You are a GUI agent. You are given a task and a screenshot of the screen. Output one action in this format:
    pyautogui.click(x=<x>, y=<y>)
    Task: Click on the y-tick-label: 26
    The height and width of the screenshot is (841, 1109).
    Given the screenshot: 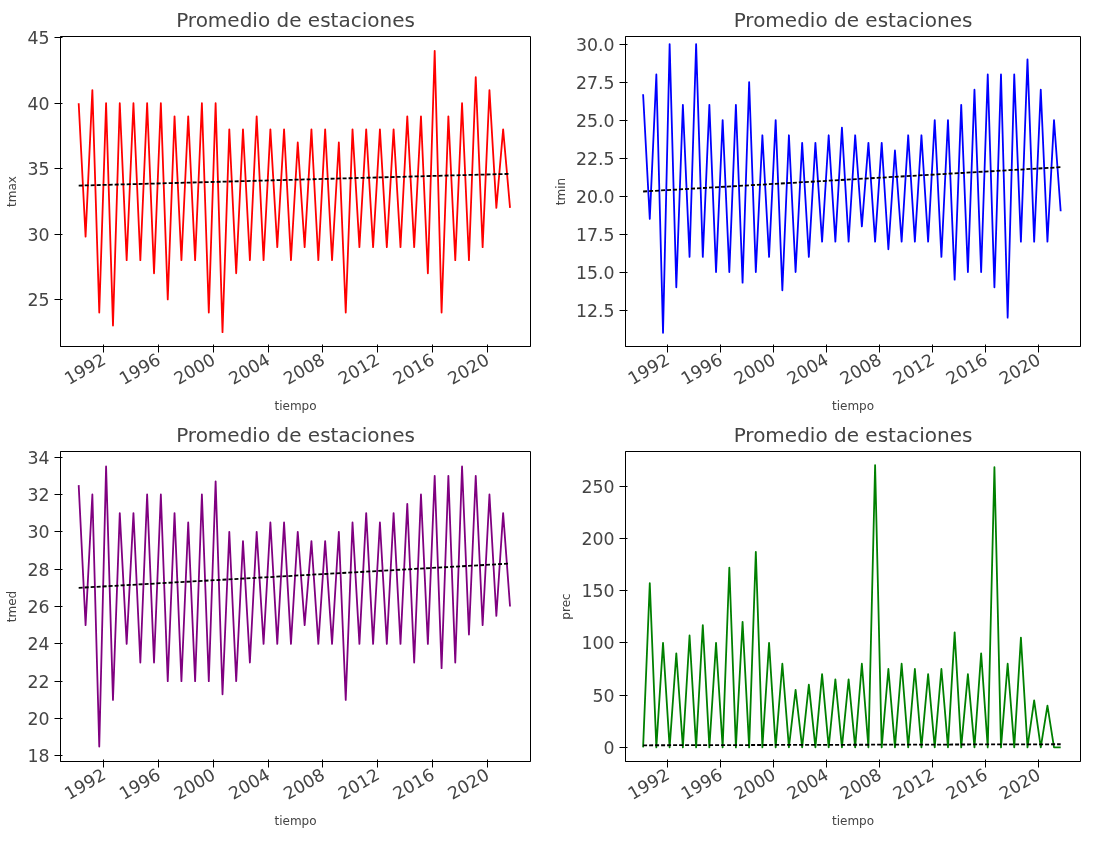 What is the action you would take?
    pyautogui.click(x=38, y=607)
    